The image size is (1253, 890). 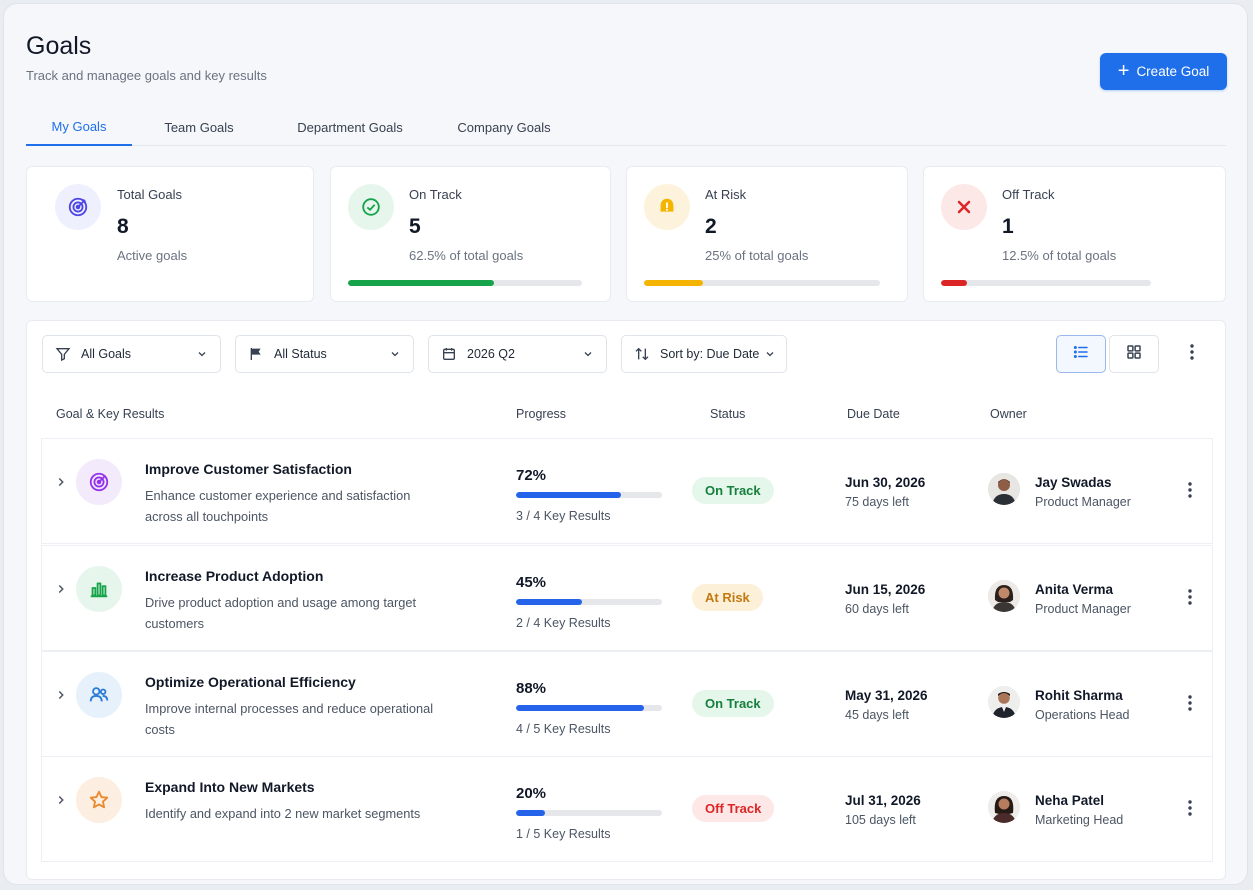 What do you see at coordinates (250, 682) in the screenshot?
I see `goal-title: Optimize Operational Efficiency` at bounding box center [250, 682].